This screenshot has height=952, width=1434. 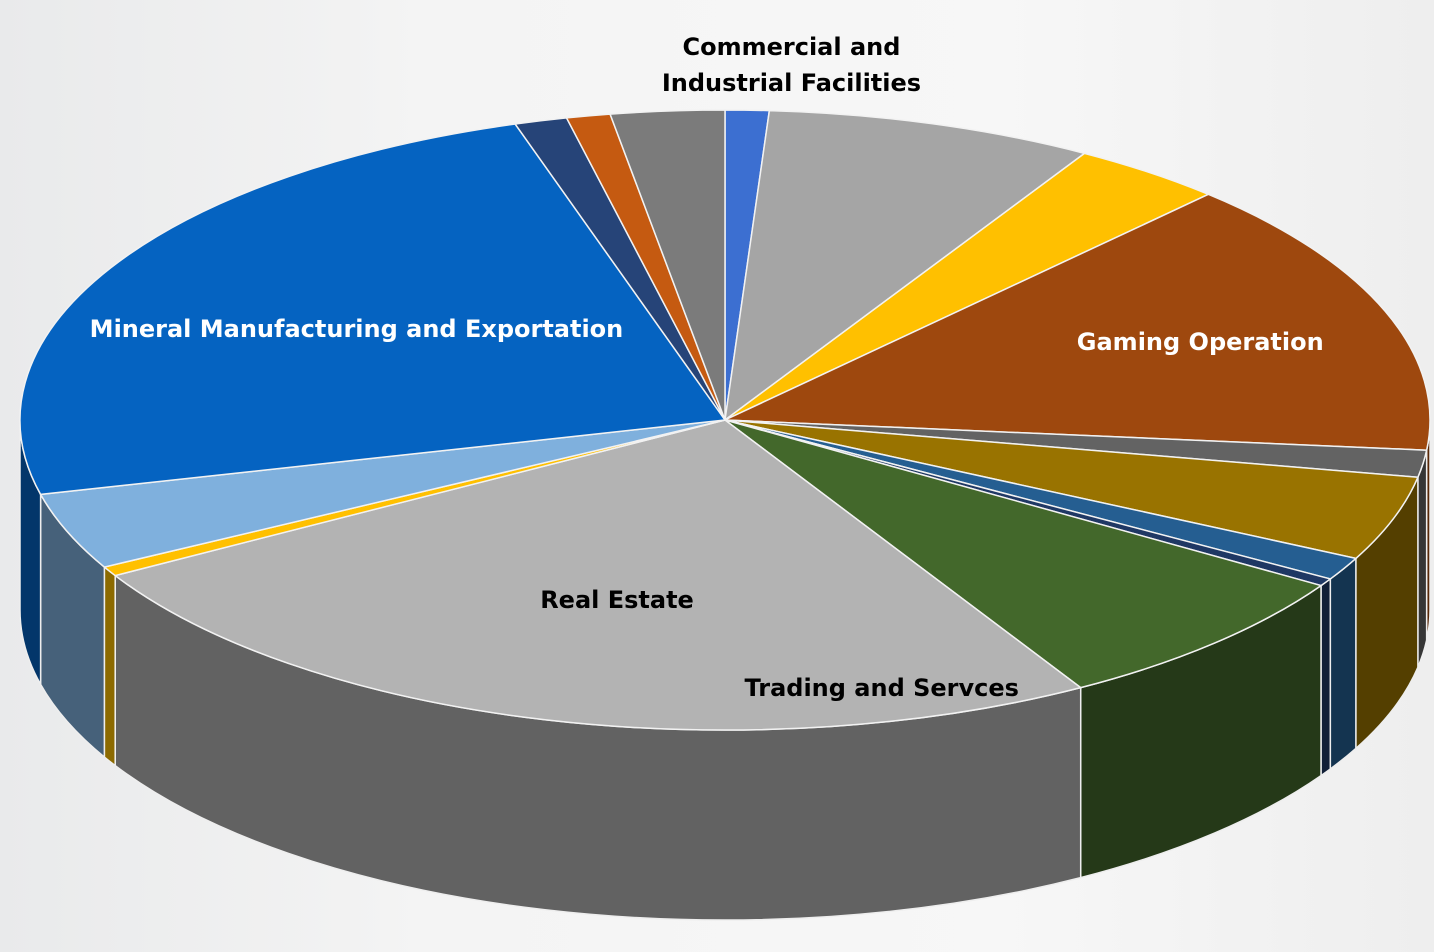 I want to click on slice-label: Gaming Operation, so click(x=1200, y=341).